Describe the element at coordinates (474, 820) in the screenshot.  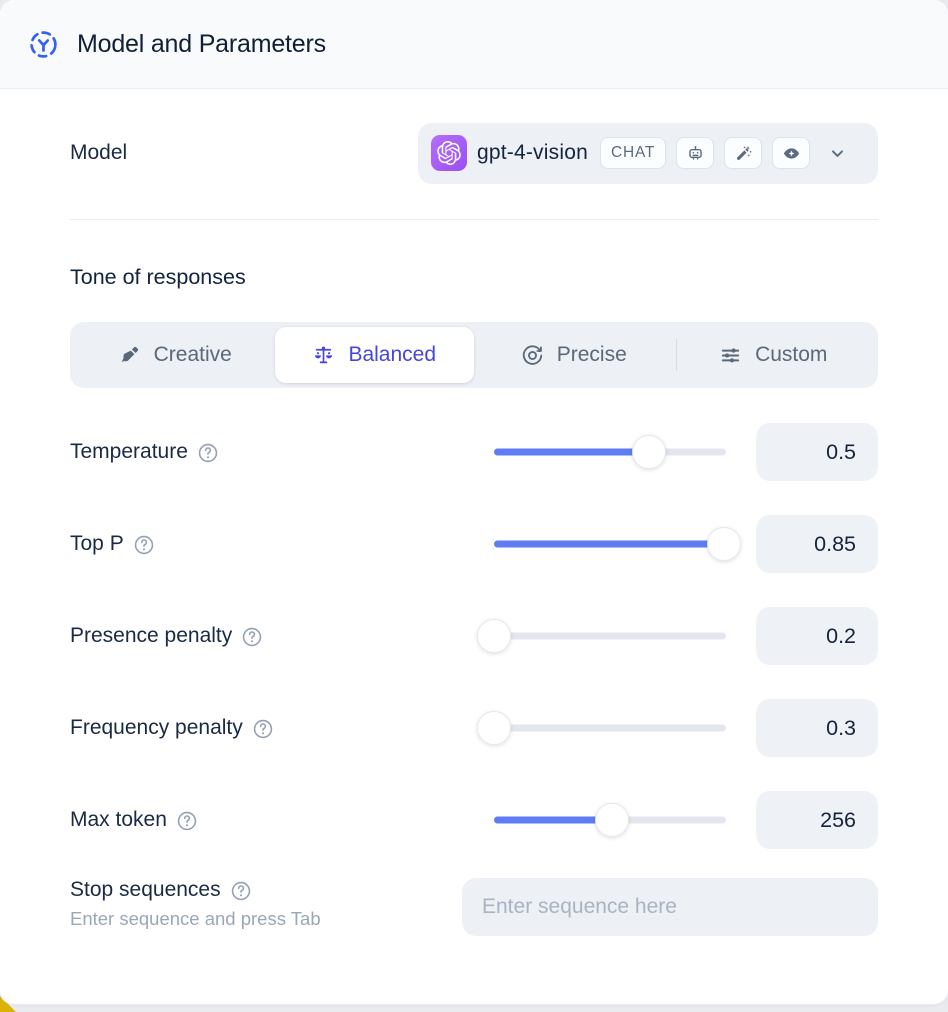
I see `parameter-row-max-token: Max token 256` at that location.